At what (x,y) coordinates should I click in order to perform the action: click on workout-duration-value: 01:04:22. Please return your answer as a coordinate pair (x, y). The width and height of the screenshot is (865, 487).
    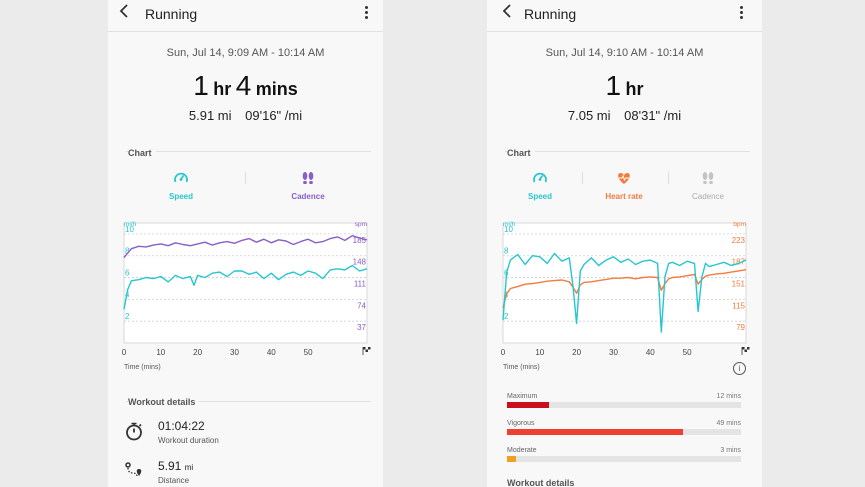
    Looking at the image, I should click on (181, 426).